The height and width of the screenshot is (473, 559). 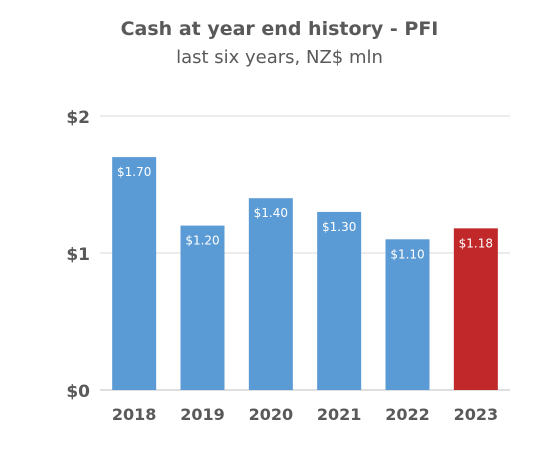 I want to click on chart-subtitle: last six years, NZ$ mln, so click(x=279, y=57).